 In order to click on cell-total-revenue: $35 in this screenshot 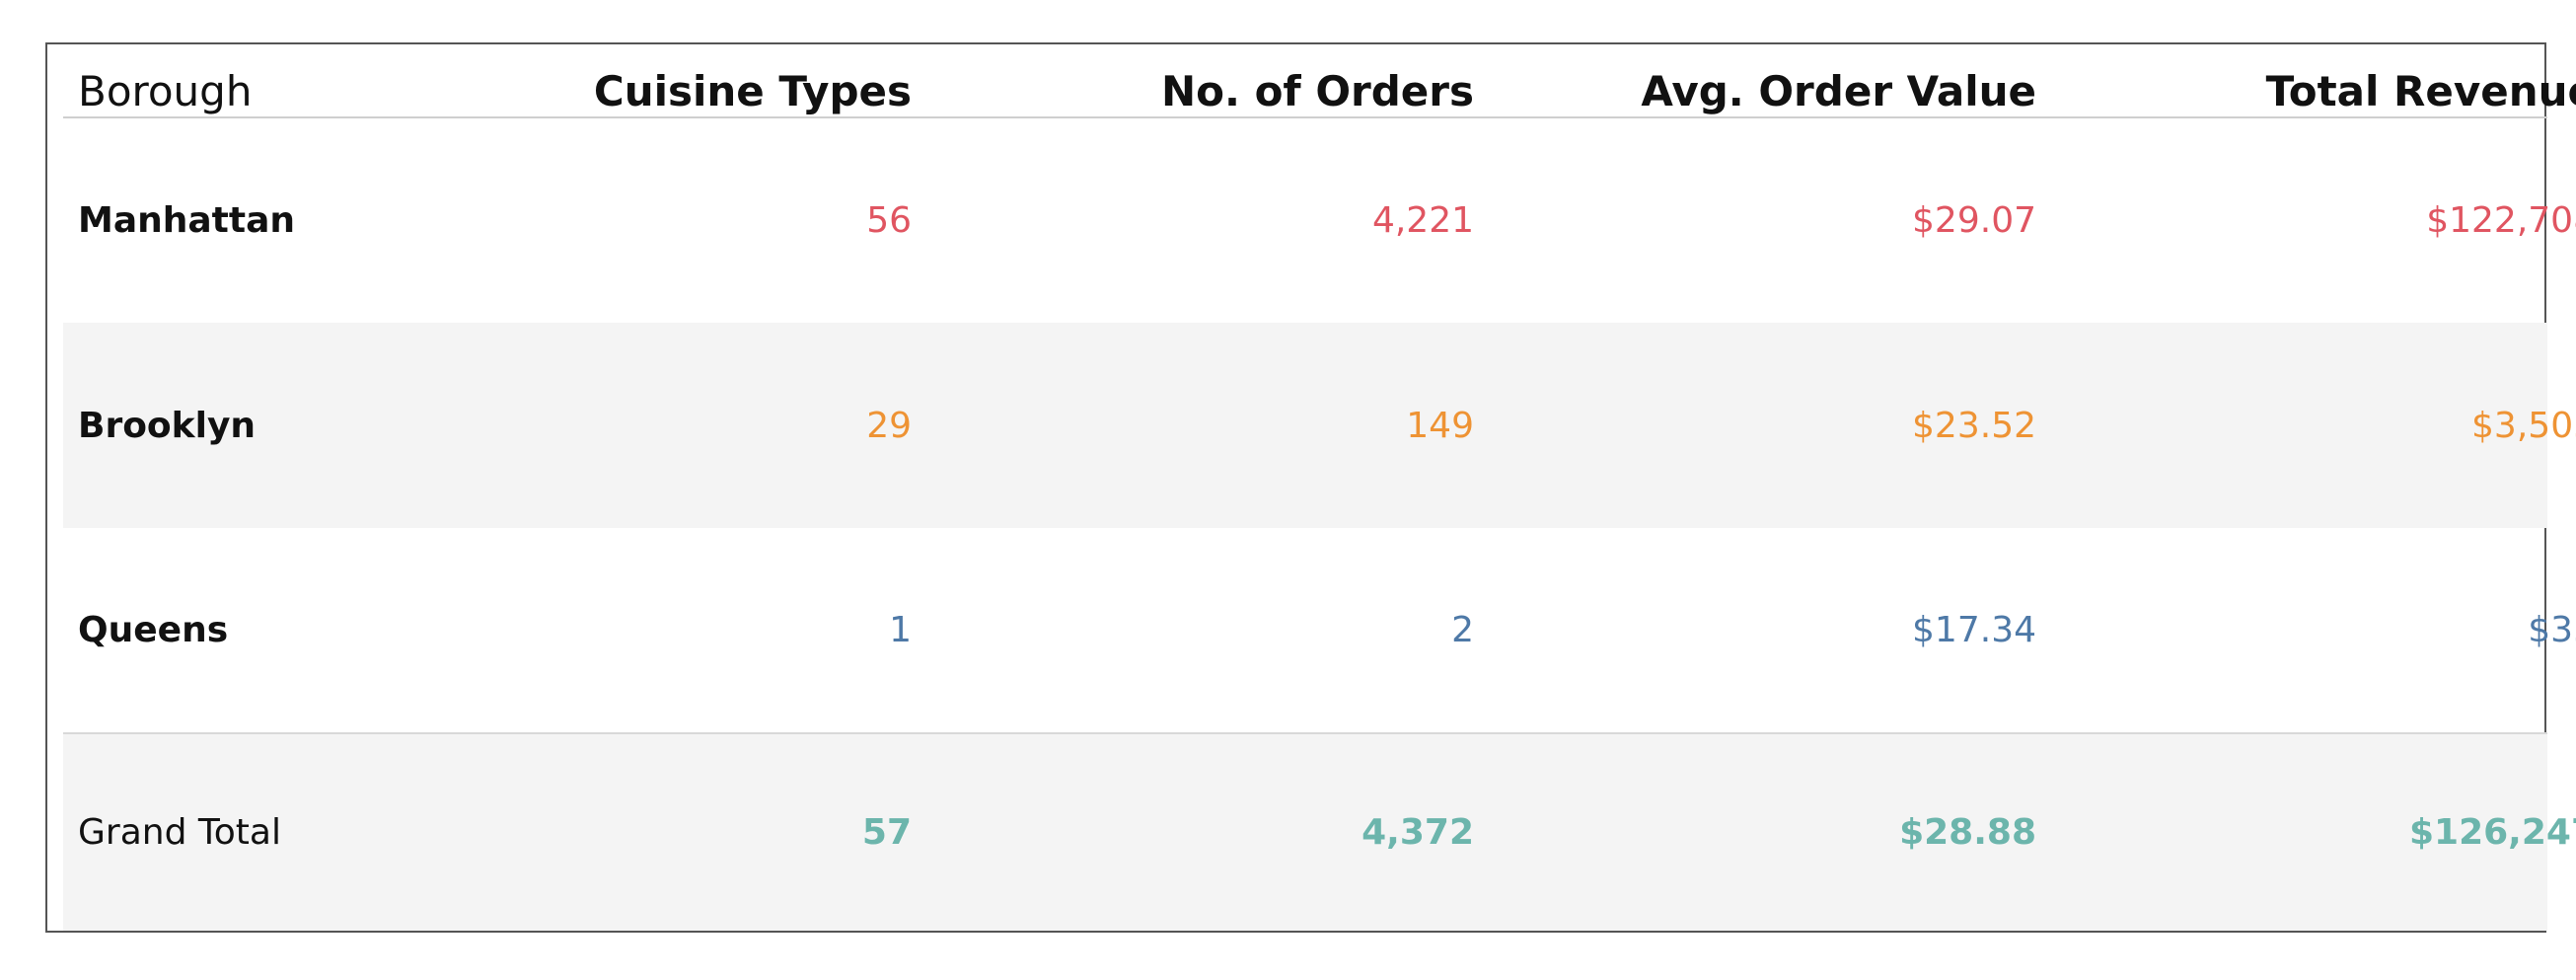, I will do `click(2552, 630)`.